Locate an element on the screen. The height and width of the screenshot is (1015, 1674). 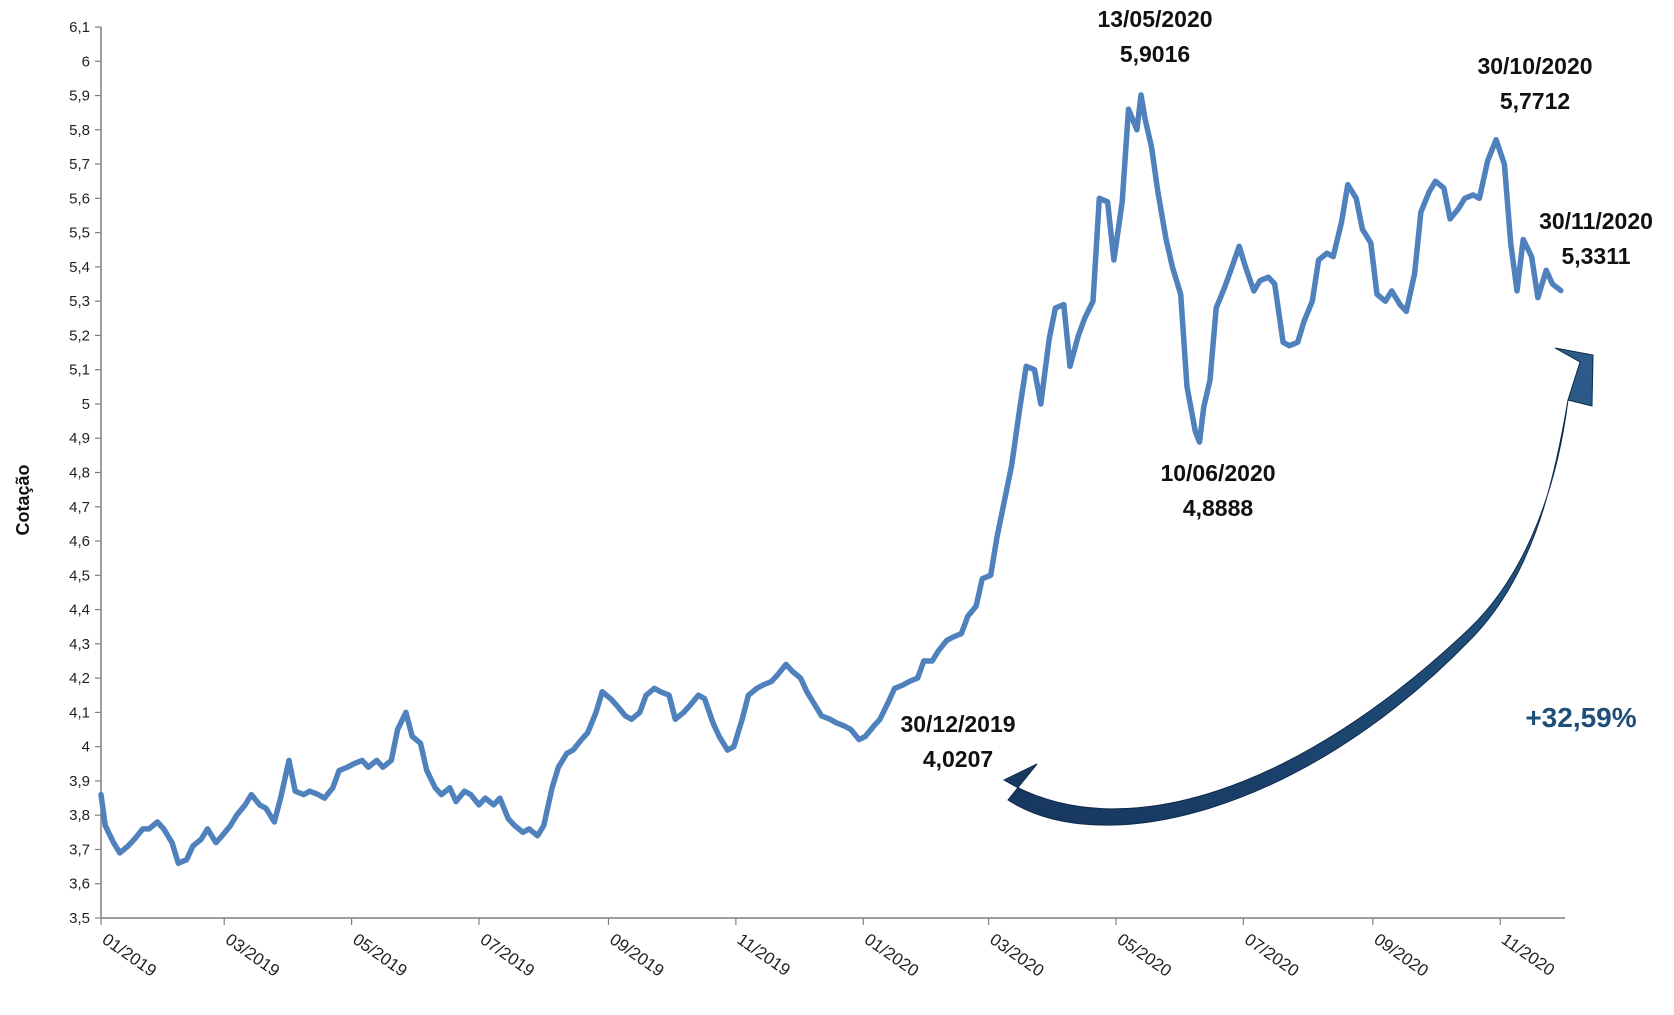
y-tick-label: 3,9 is located at coordinates (79, 781).